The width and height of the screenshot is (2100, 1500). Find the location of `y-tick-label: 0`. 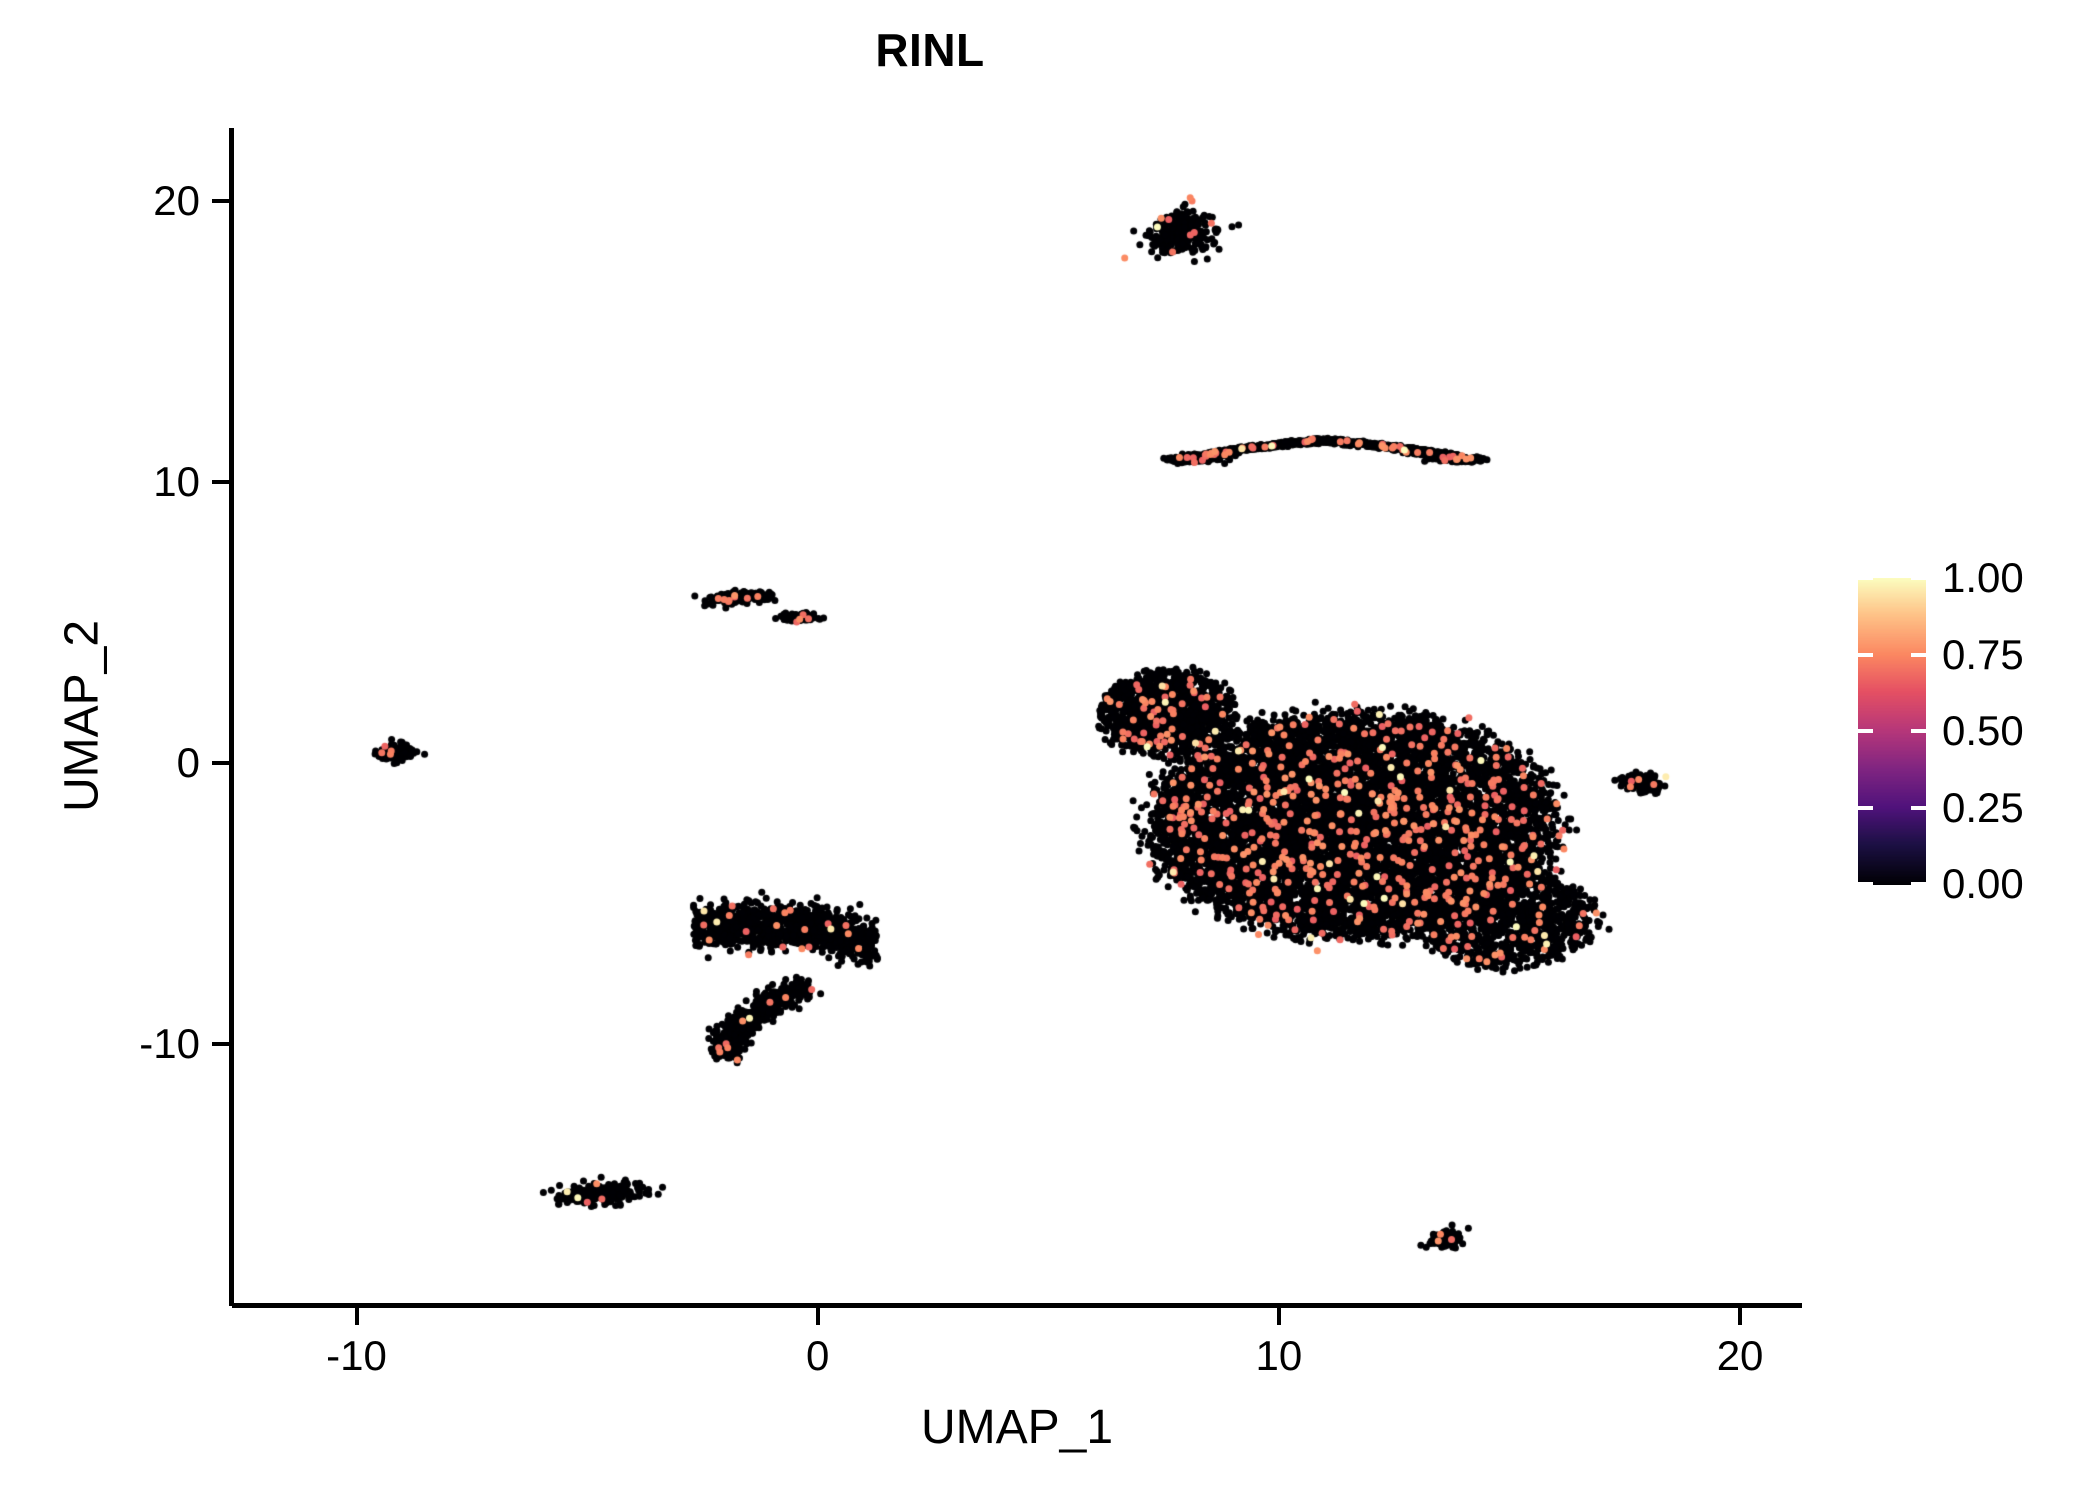

y-tick-label: 0 is located at coordinates (188, 763).